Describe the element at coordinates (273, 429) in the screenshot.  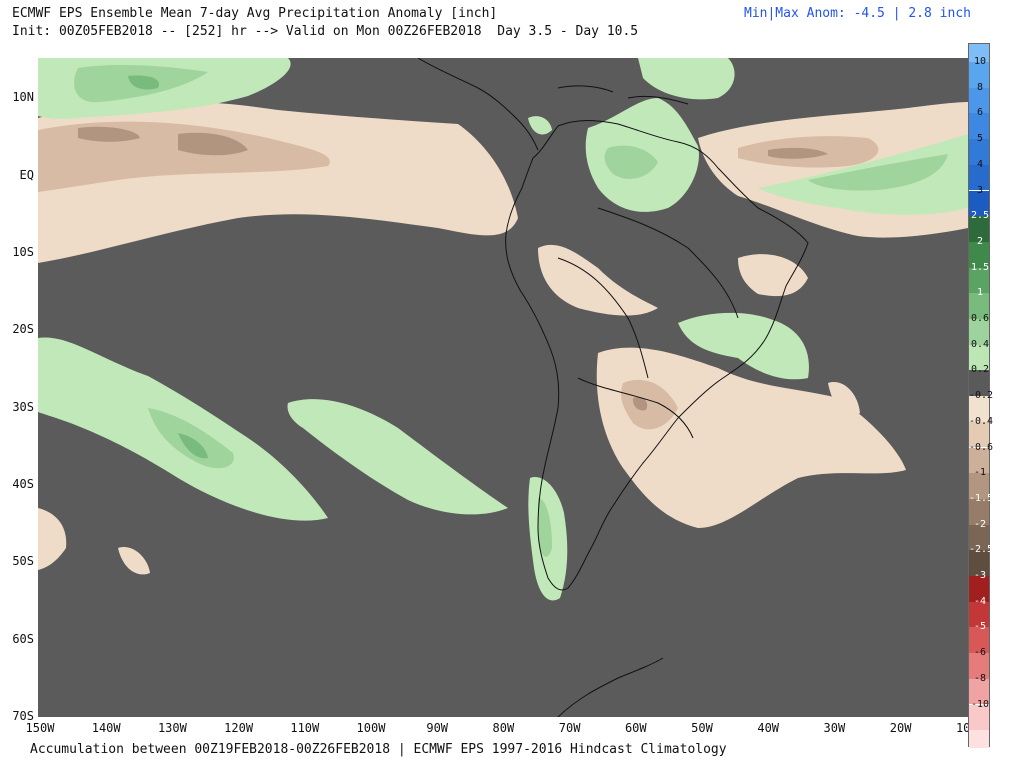
I see `wet-band-south-pacific` at that location.